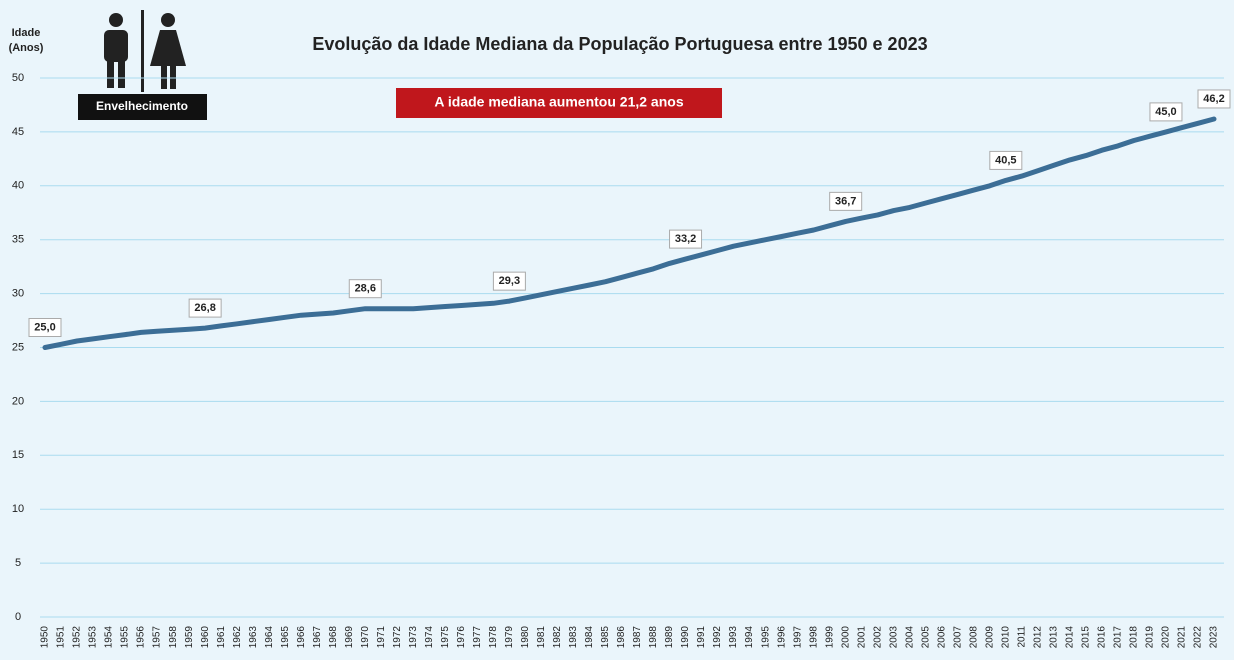  I want to click on x-tick-label: 2019, so click(1150, 637).